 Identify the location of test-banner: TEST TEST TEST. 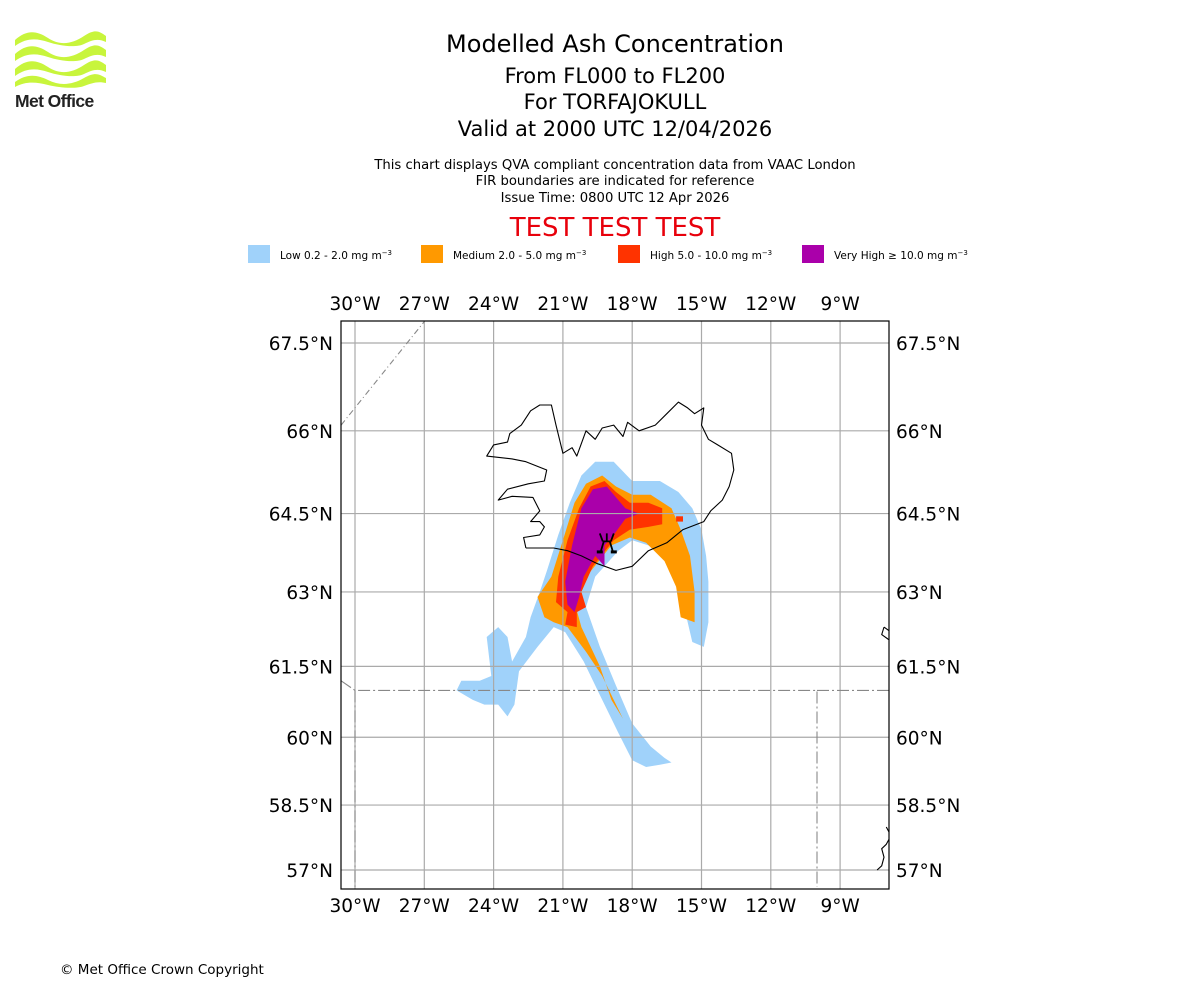
(615, 228).